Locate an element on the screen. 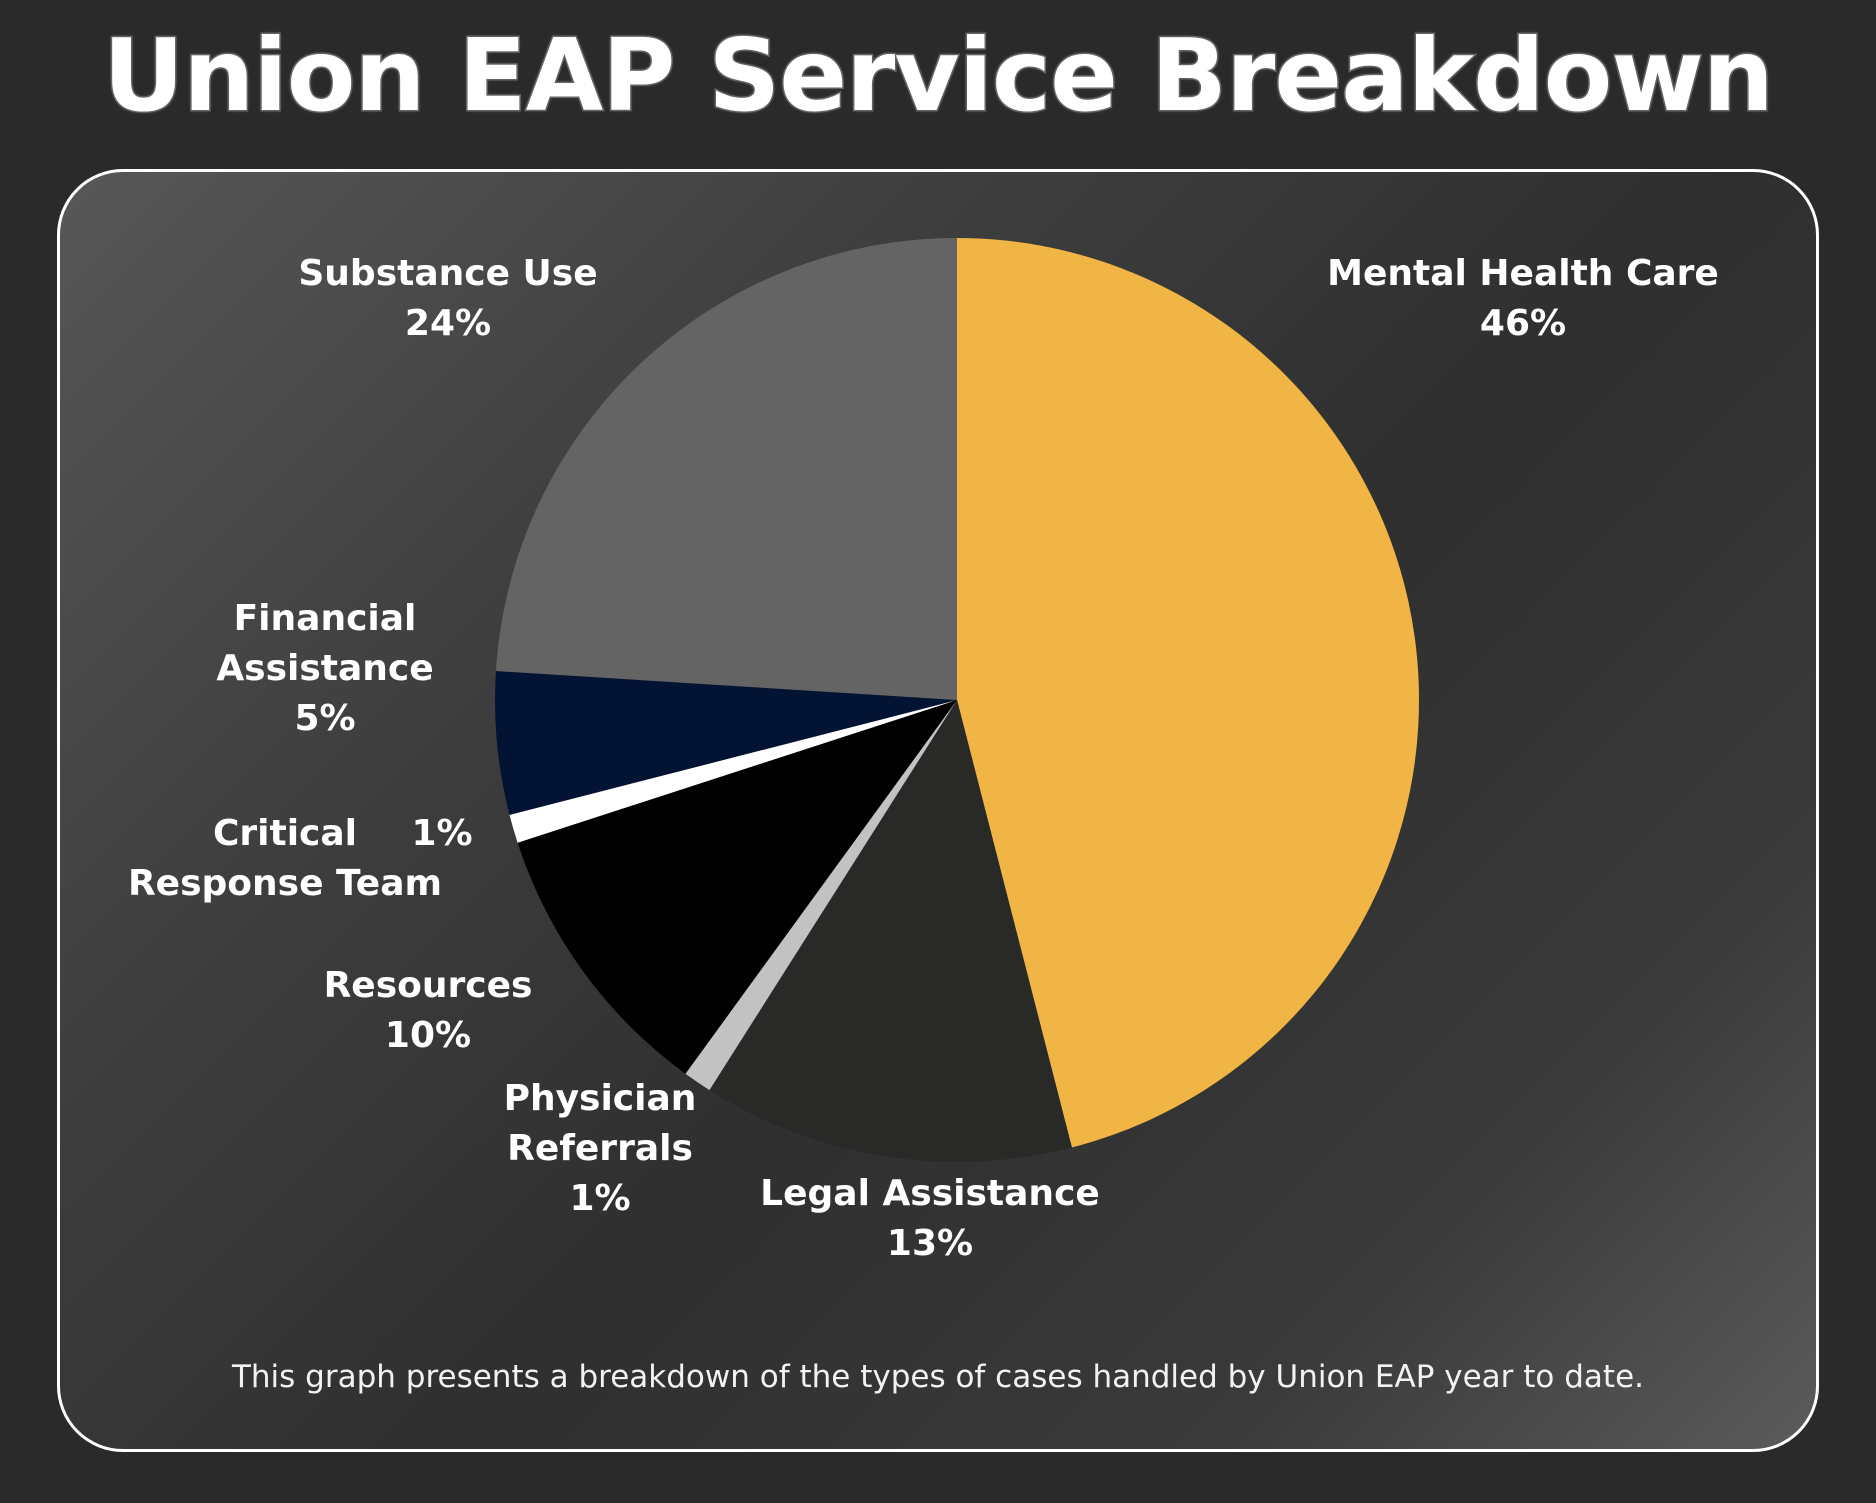  slice-label-substance: Substance Use 24% is located at coordinates (447, 298).